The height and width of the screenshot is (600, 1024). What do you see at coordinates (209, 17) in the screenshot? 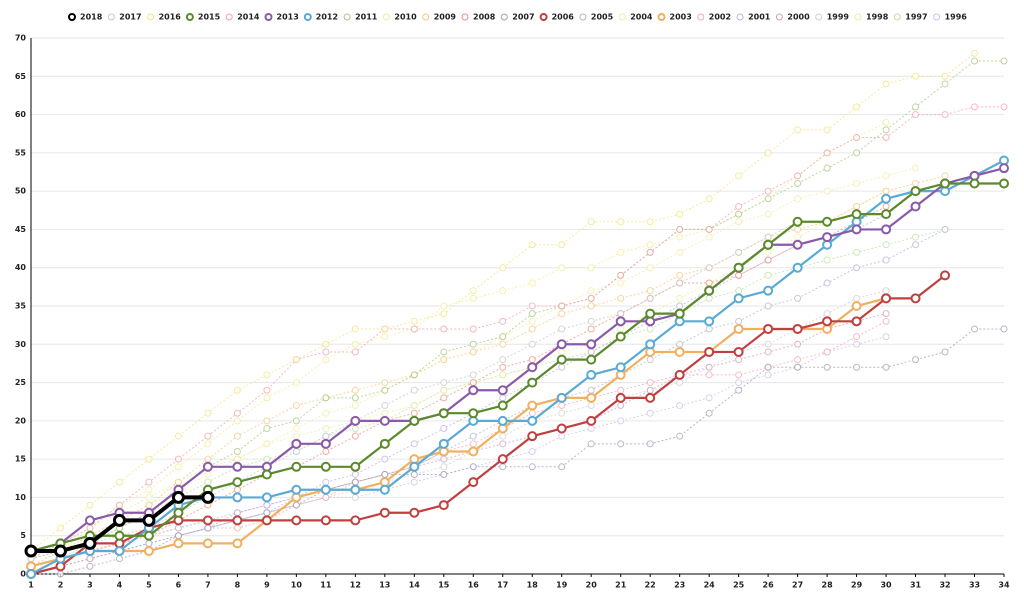
I see `legend-label: 2015` at bounding box center [209, 17].